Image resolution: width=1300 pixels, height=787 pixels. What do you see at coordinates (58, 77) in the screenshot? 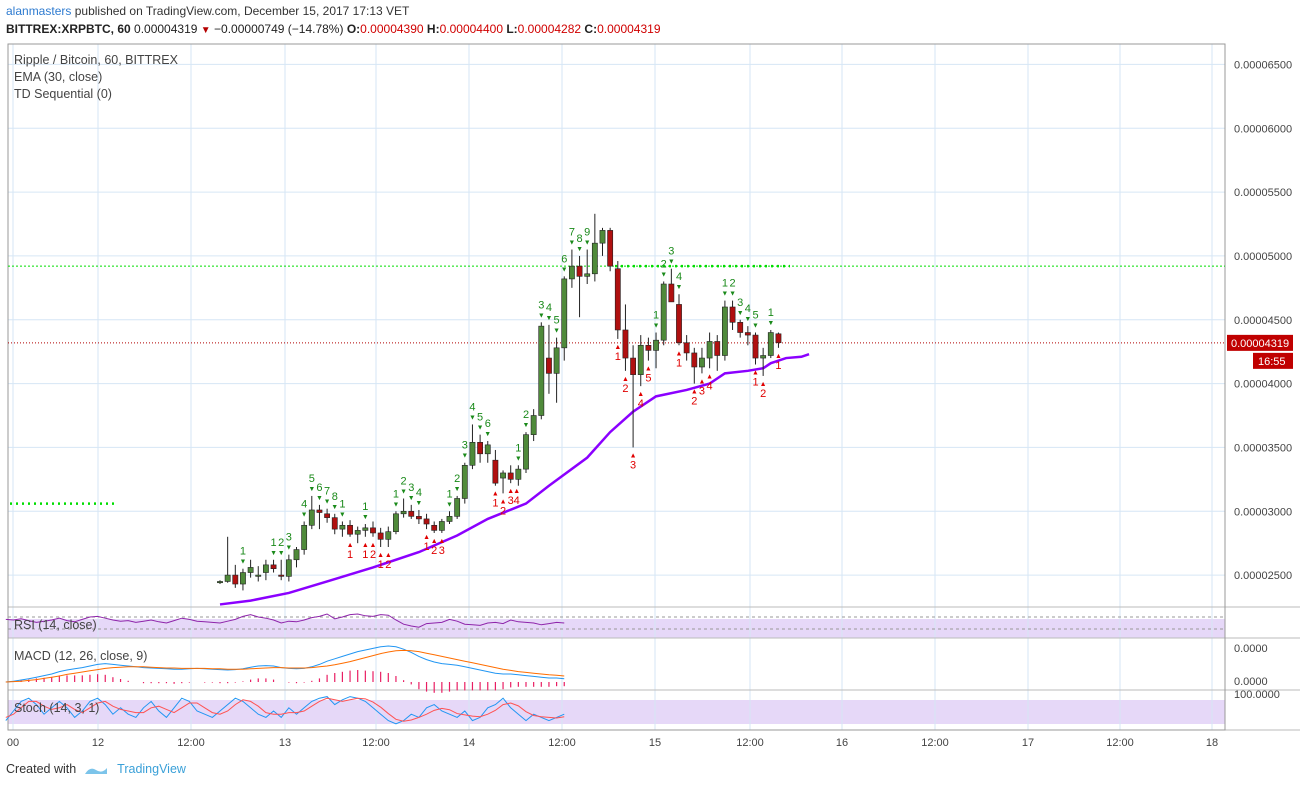
I see `ema-legend: EMA (30, close)` at bounding box center [58, 77].